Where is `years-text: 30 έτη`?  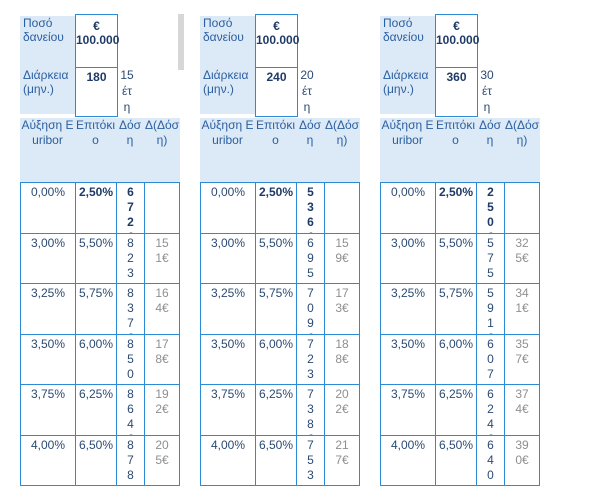
years-text: 30 έτη is located at coordinates (487, 91).